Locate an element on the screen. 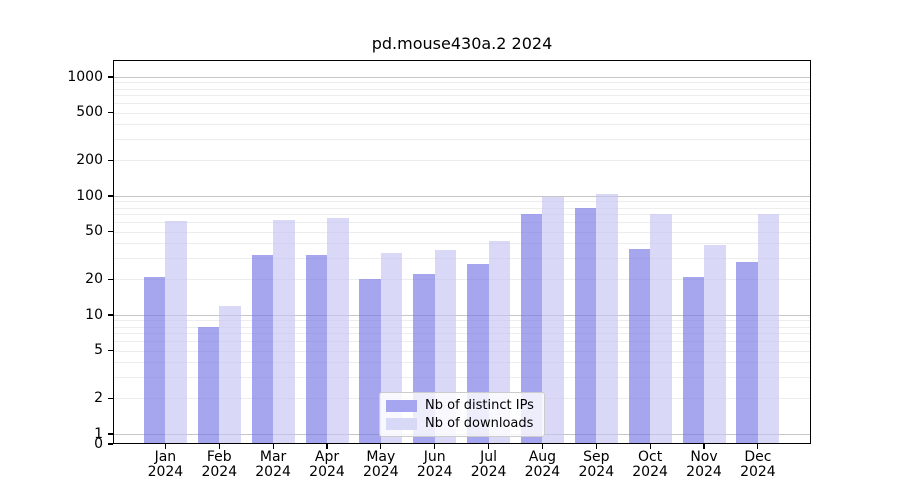  y-tick-label: 0 is located at coordinates (98, 443).